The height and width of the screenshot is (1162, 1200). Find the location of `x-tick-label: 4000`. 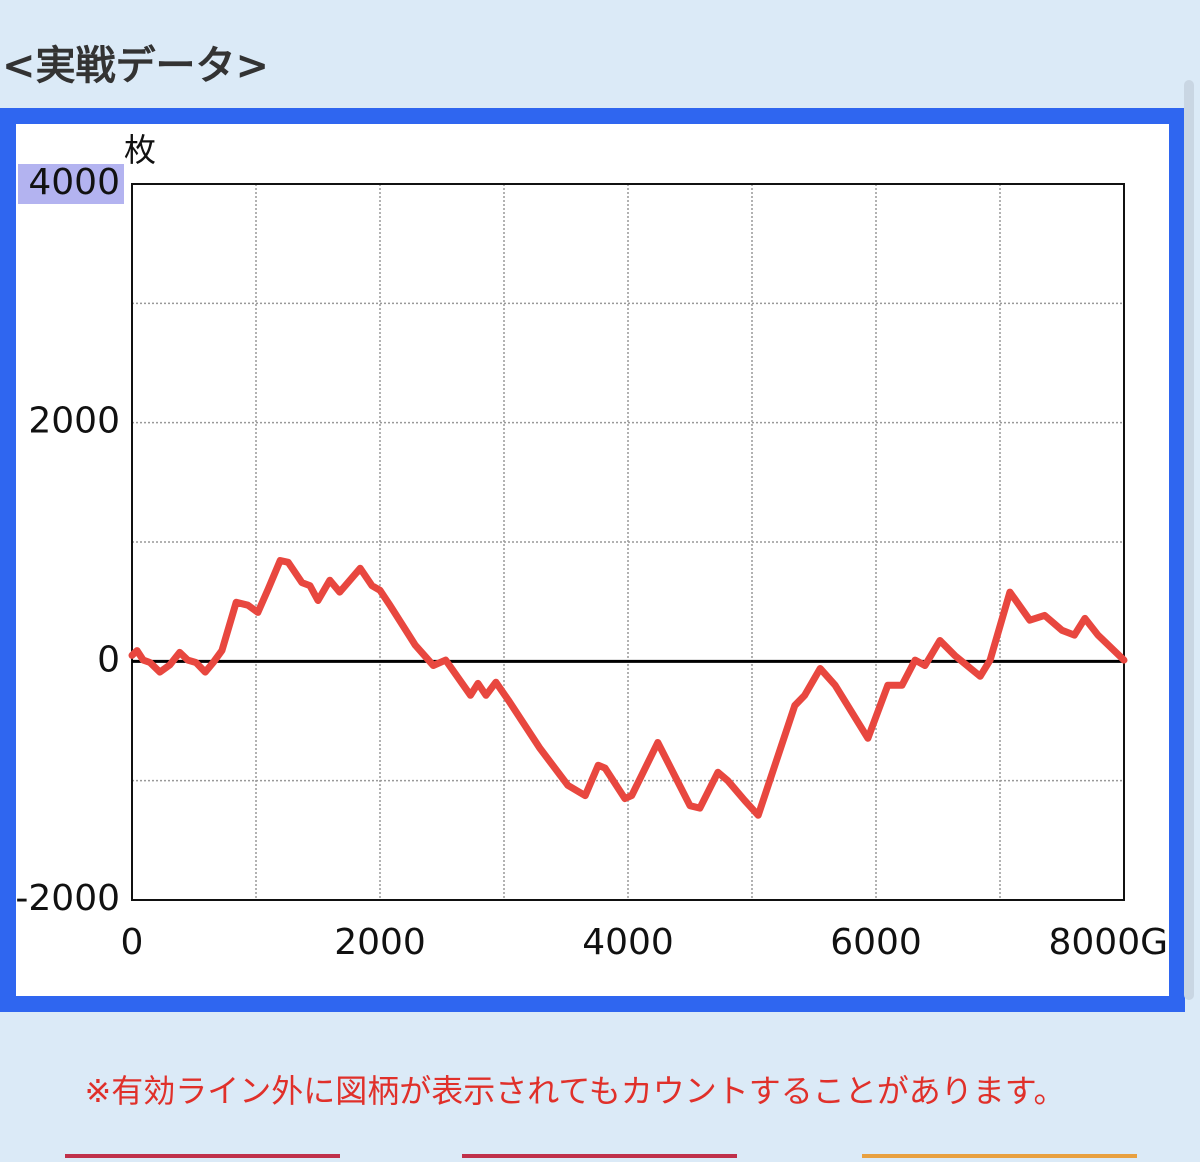

x-tick-label: 4000 is located at coordinates (628, 942).